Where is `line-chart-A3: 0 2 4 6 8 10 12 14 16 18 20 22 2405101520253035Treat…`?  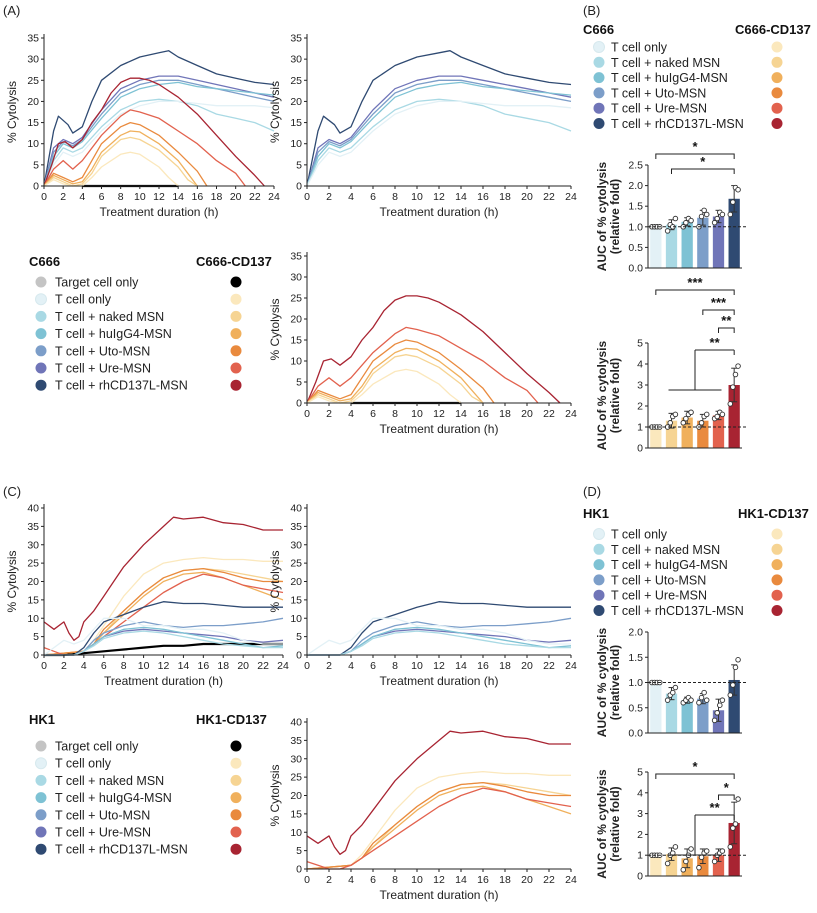 line-chart-A3: 0 2 4 6 8 10 12 14 16 18 20 22 2405101520253035Treat… is located at coordinates (422, 344).